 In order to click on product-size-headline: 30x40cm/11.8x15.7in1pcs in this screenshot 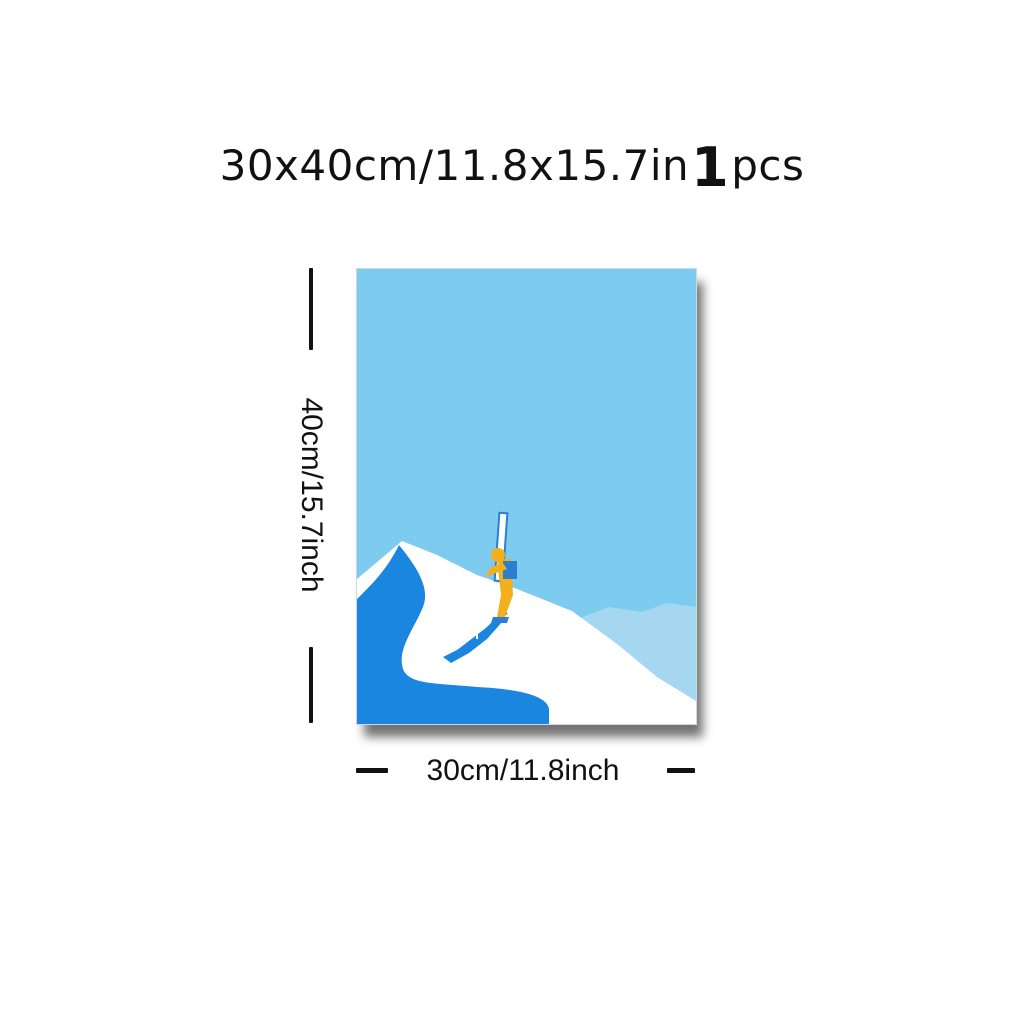, I will do `click(512, 167)`.